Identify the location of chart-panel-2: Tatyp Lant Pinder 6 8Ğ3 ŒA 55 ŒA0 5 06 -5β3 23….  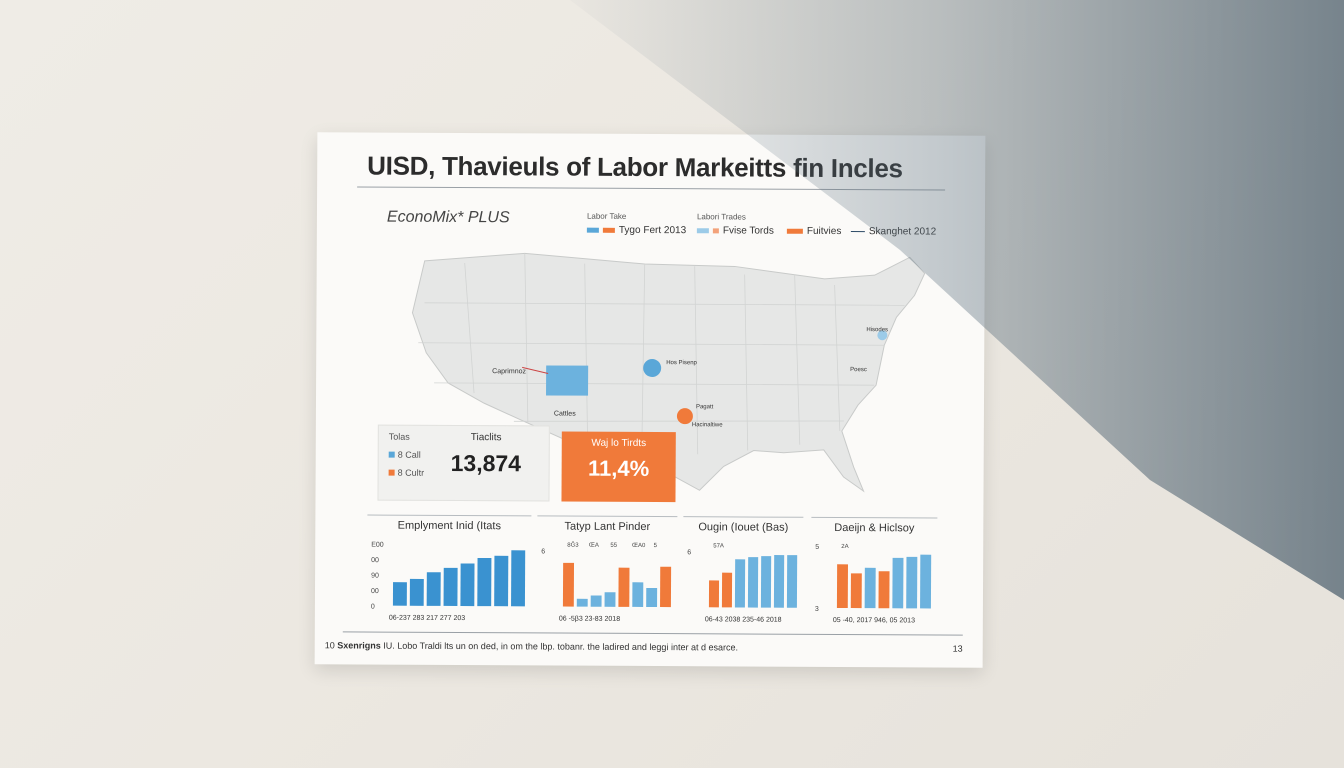
(607, 570).